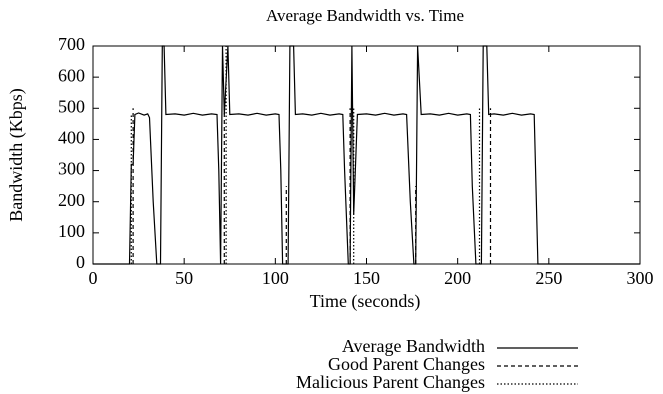 This screenshot has height=394, width=663. Describe the element at coordinates (93, 278) in the screenshot. I see `x-tick-label: 0` at that location.